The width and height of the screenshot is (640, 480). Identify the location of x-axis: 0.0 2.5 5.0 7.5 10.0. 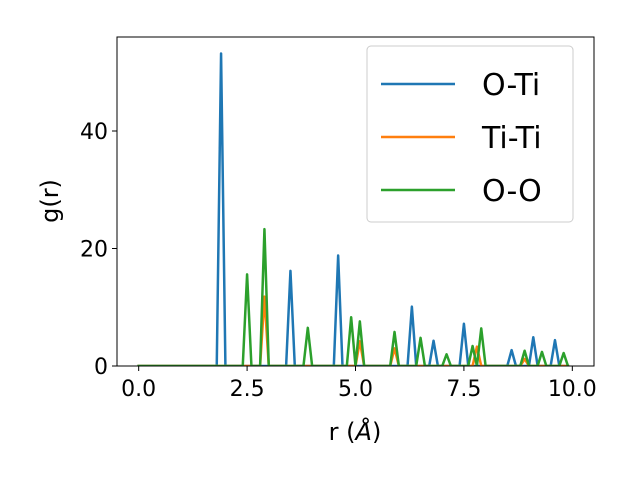
(359, 384).